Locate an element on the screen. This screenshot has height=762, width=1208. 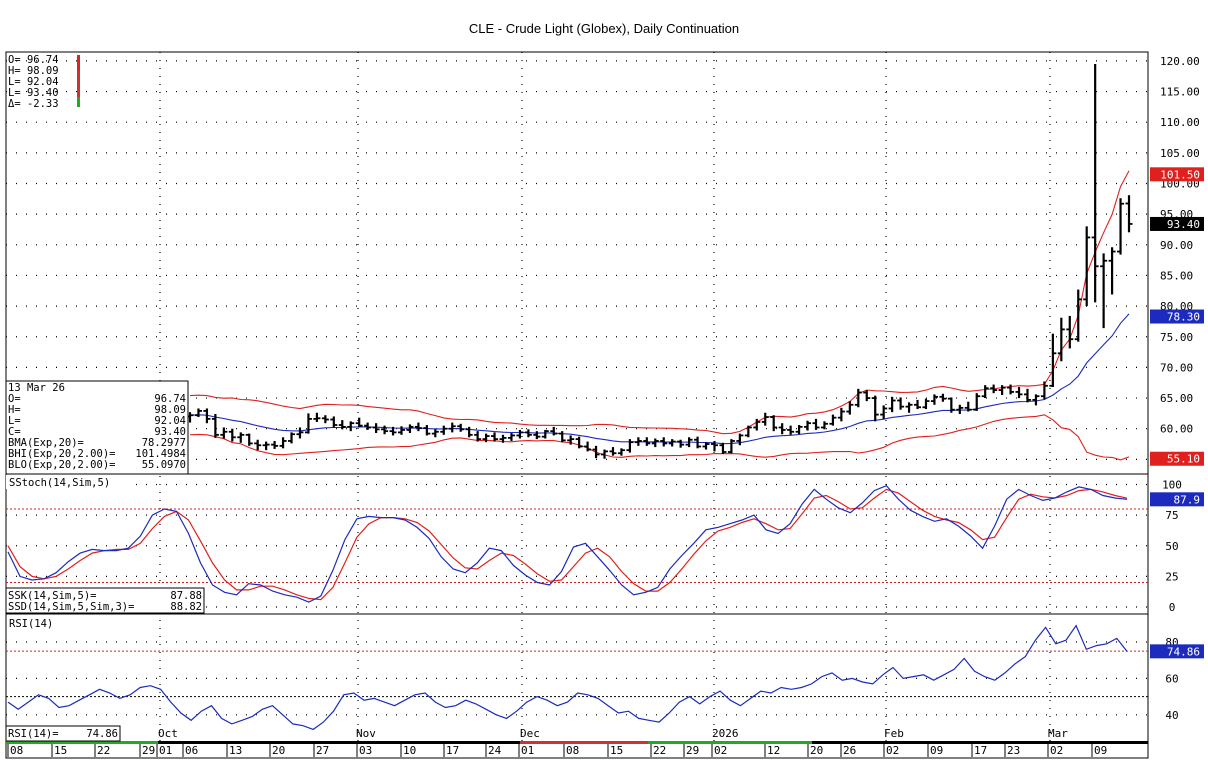
date-tick-label: 22 is located at coordinates (659, 750).